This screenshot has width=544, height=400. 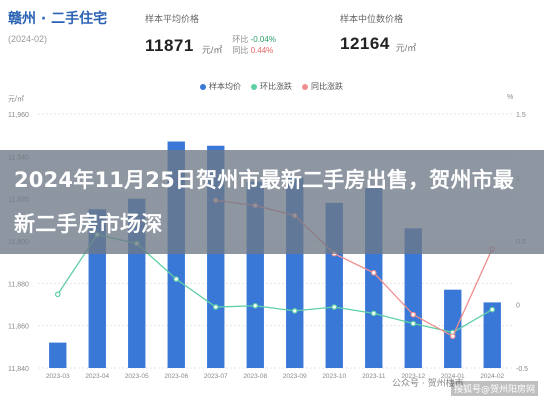 I want to click on avg-price-block: 样本平均价格 11871 元/㎡ 环比 -0.04% 同比 0.44%, so click(x=210, y=34).